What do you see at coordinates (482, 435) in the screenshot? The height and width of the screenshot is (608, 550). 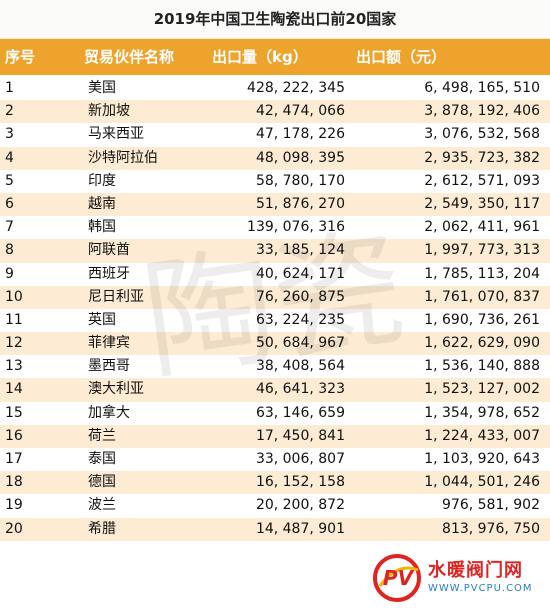 I see `cell-amount: 1, 224, 433, 007` at bounding box center [482, 435].